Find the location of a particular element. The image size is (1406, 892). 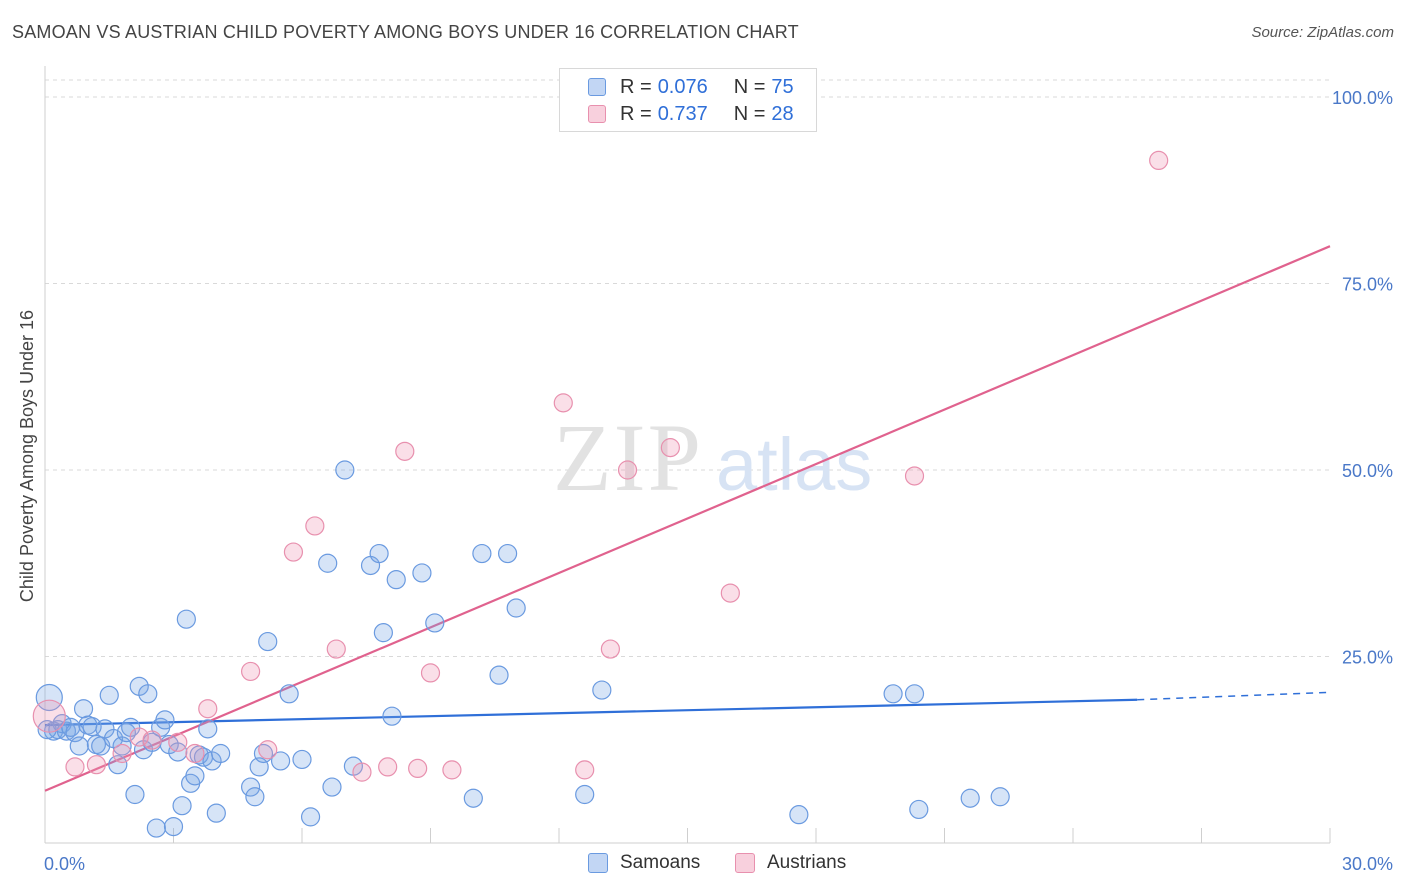

stats-legend: R = 0.076 N = 75 R = 0.737 N = 28 is located at coordinates (688, 100).